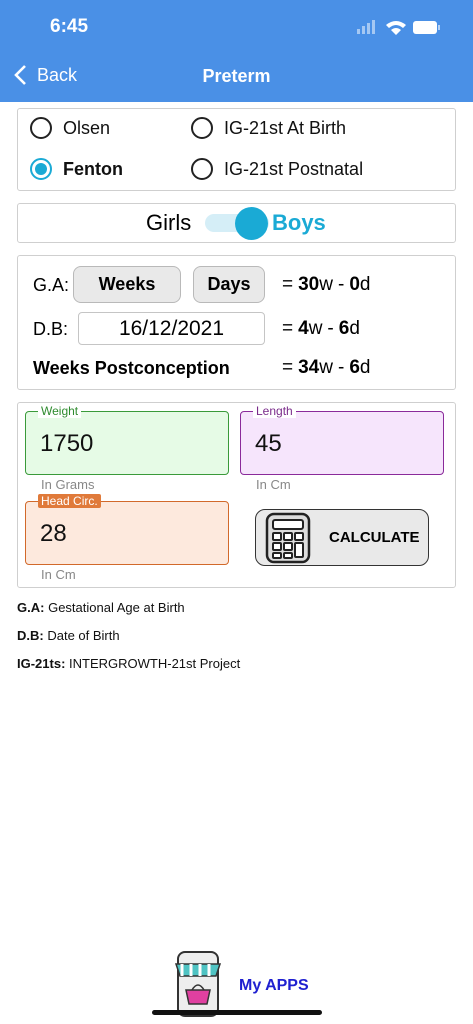 The image size is (473, 1024). Describe the element at coordinates (342, 439) in the screenshot. I see `length-field: Length 45` at that location.